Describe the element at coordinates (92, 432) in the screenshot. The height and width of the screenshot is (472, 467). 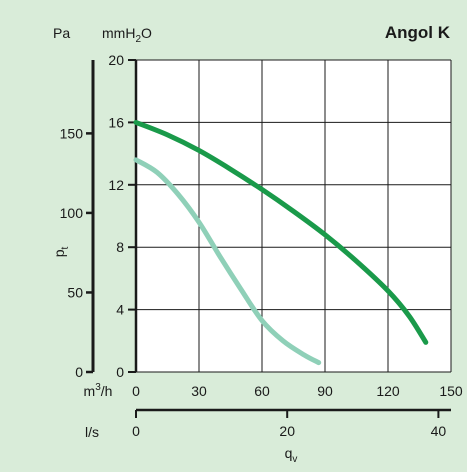
I see `x-unit-secondary: l/s` at that location.